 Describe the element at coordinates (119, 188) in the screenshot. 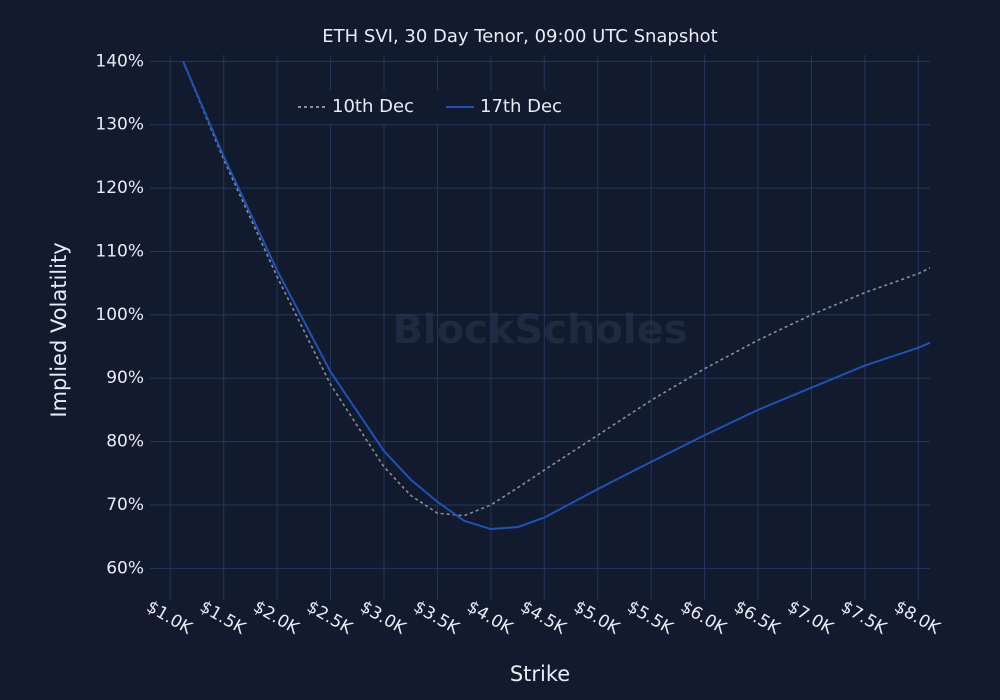

I see `y-tick-label: 120%` at that location.